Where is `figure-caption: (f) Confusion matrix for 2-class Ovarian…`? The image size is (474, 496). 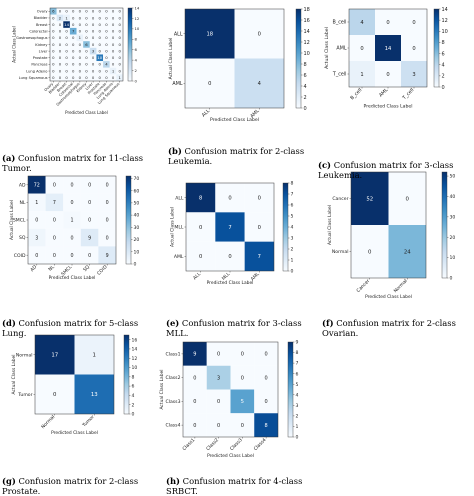
figure-caption: (f) Confusion matrix for 2-class Ovarian… is located at coordinates (397, 328).